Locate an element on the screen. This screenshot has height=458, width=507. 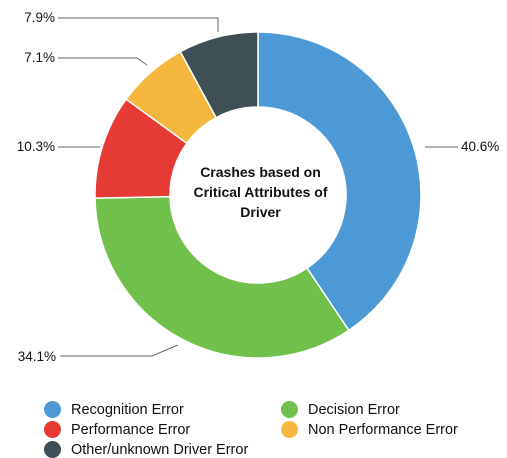
slice-other-unknown-driver-error is located at coordinates (219, 75).